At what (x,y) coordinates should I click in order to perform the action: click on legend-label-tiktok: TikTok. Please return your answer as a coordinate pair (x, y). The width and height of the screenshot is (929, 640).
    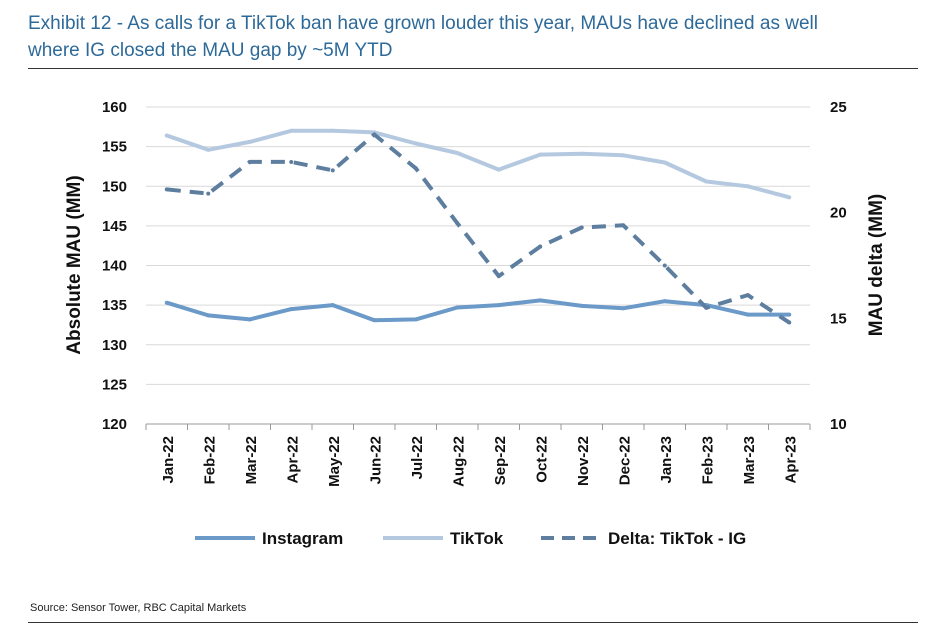
    Looking at the image, I should click on (477, 538).